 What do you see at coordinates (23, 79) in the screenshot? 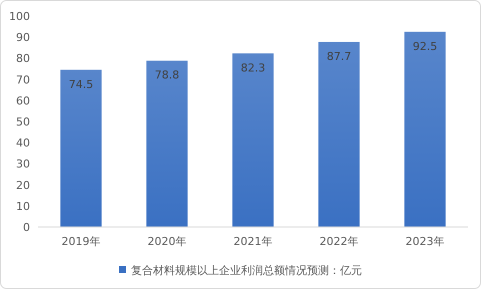
I see `y-tick-label: 70` at bounding box center [23, 79].